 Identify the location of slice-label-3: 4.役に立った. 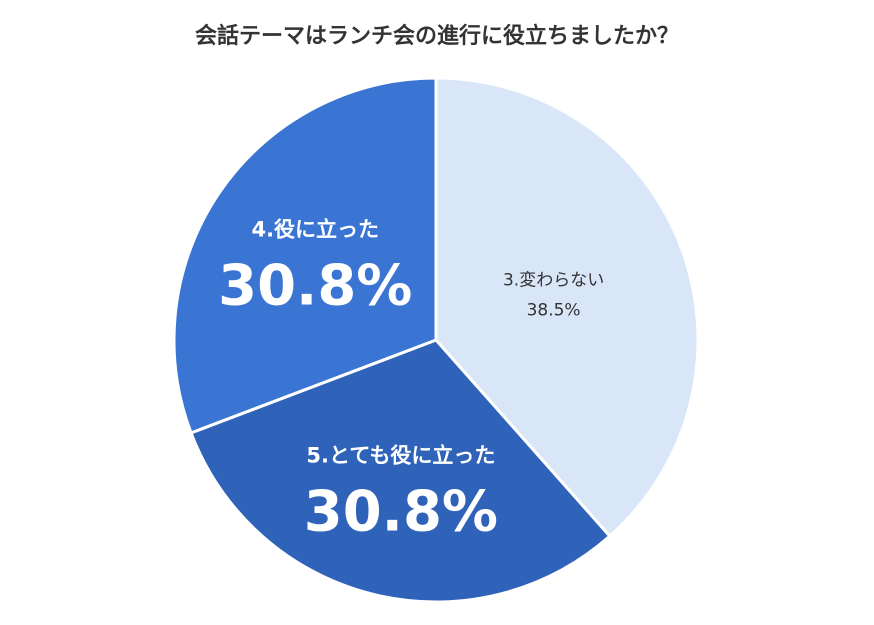
(315, 230).